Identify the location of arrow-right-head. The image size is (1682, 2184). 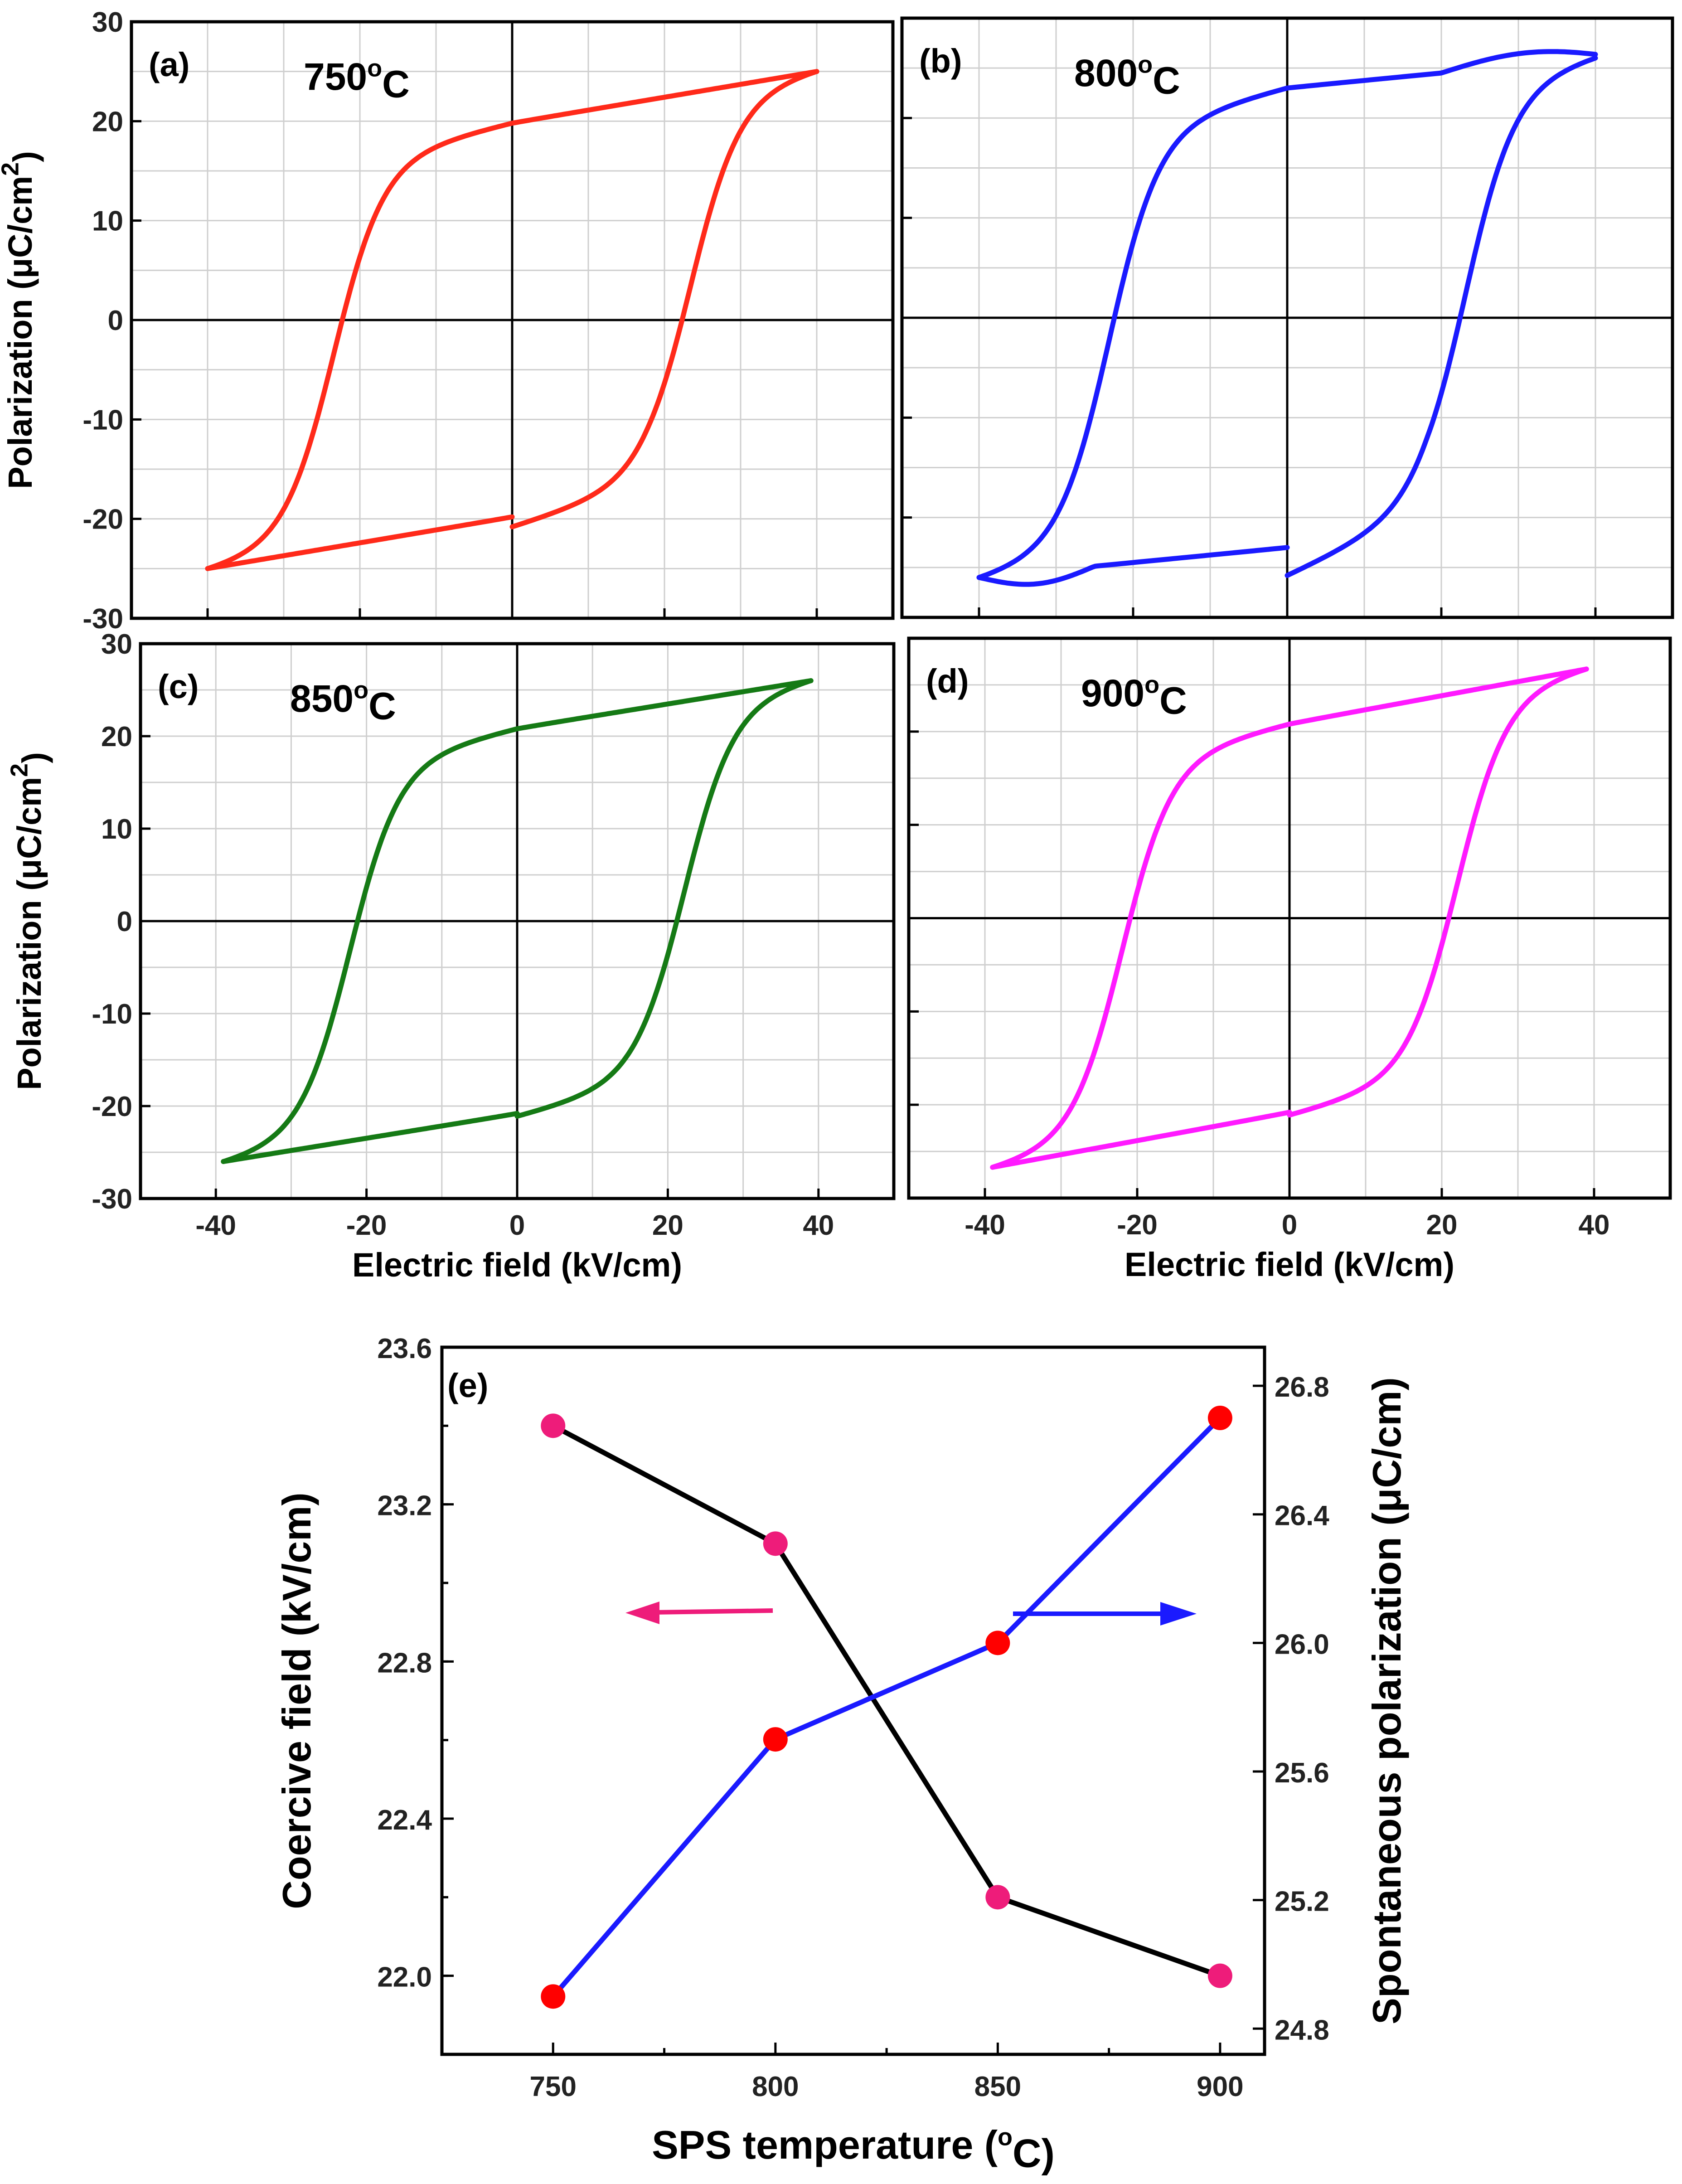
(1178, 1614).